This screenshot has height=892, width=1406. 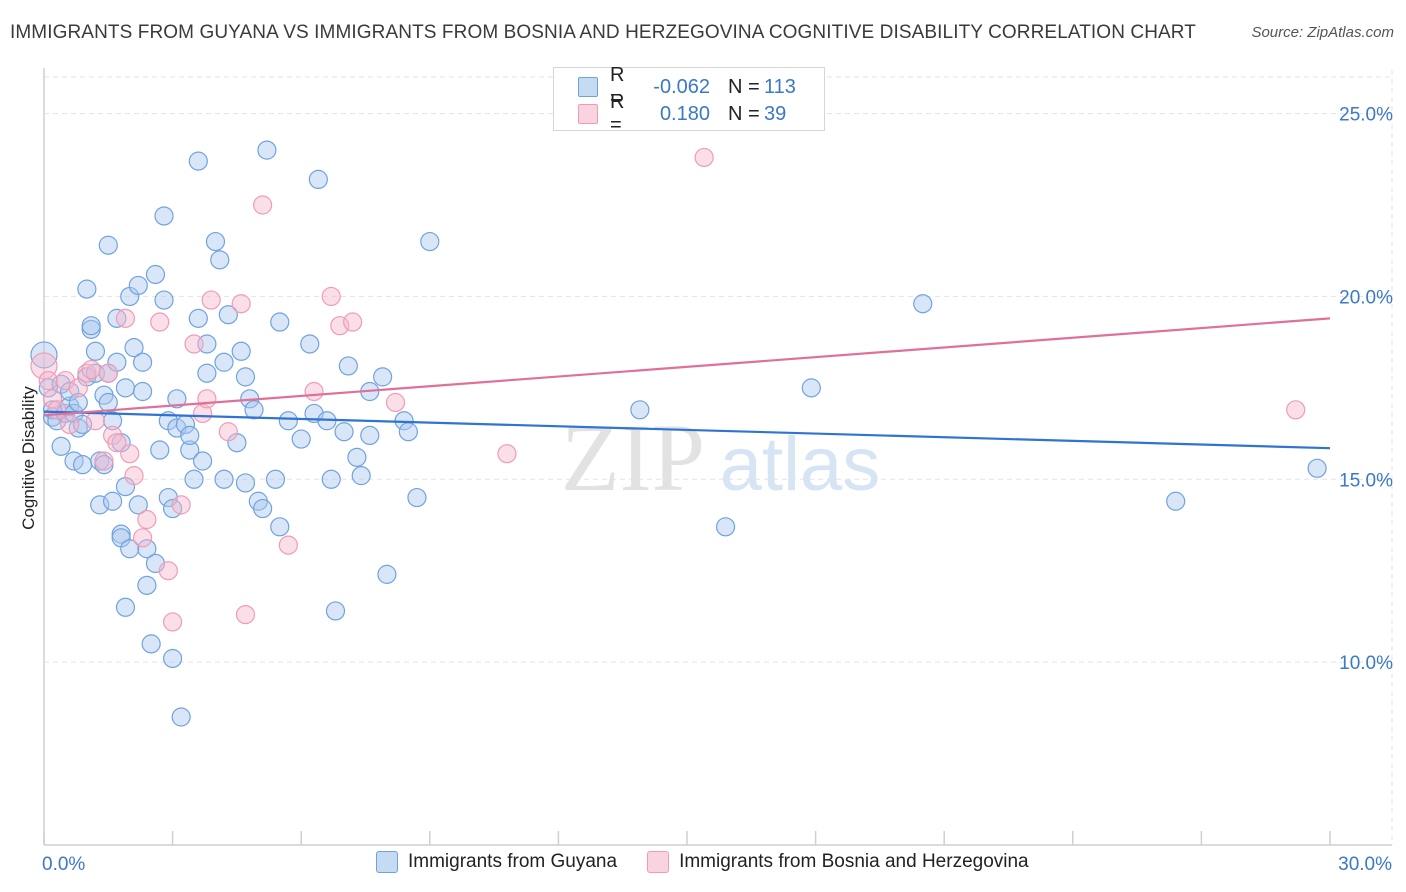 I want to click on legend-row-bosnia: R = 0.180 N = 39, so click(x=670, y=113).